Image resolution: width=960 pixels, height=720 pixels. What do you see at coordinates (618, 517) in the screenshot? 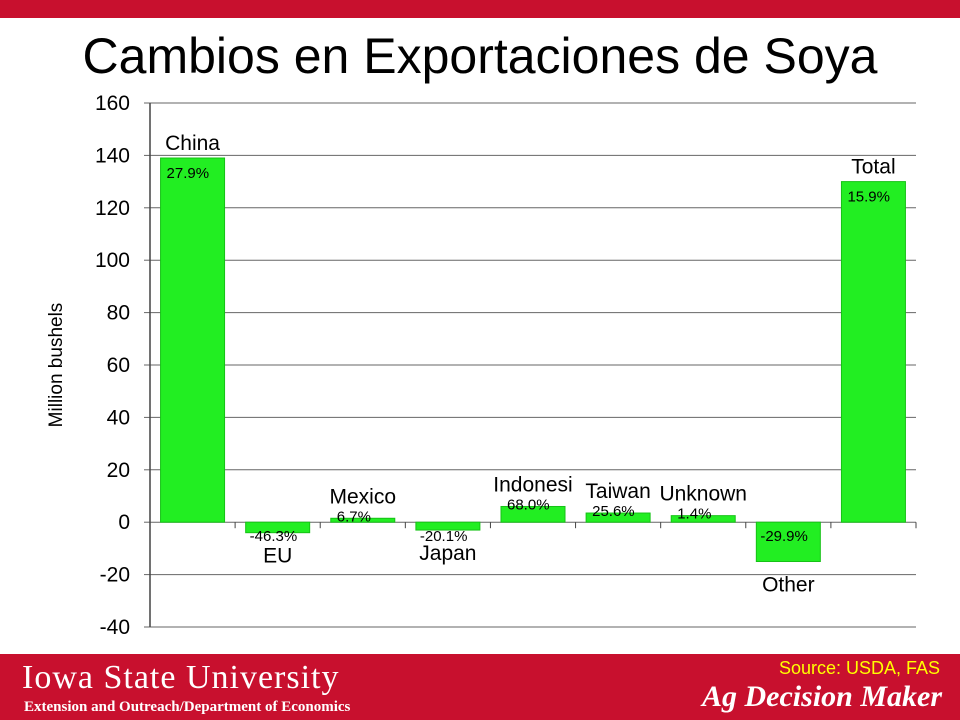
I see `bar-taiwan` at bounding box center [618, 517].